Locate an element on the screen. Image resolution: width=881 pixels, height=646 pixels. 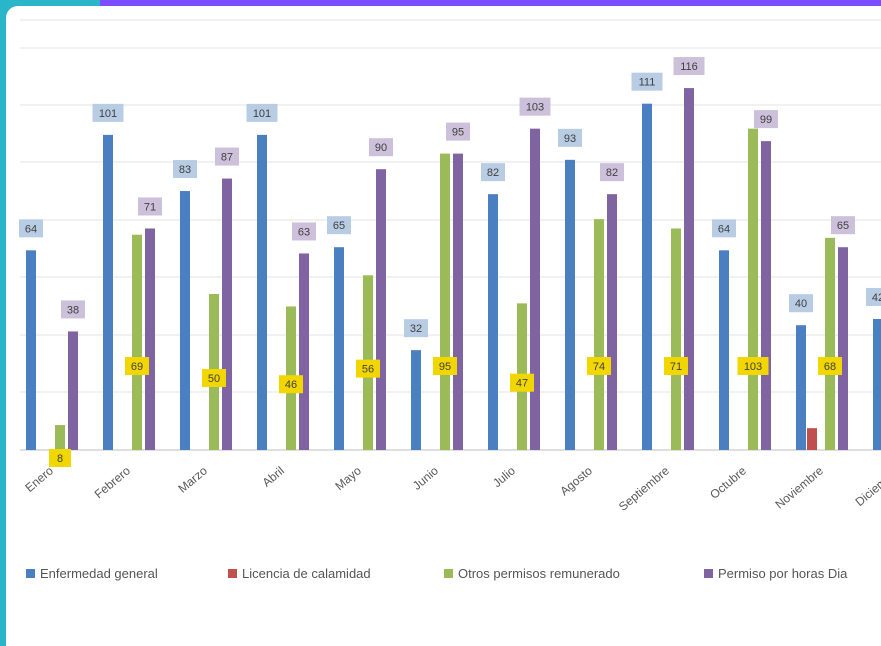
data-label: 93 is located at coordinates (570, 137).